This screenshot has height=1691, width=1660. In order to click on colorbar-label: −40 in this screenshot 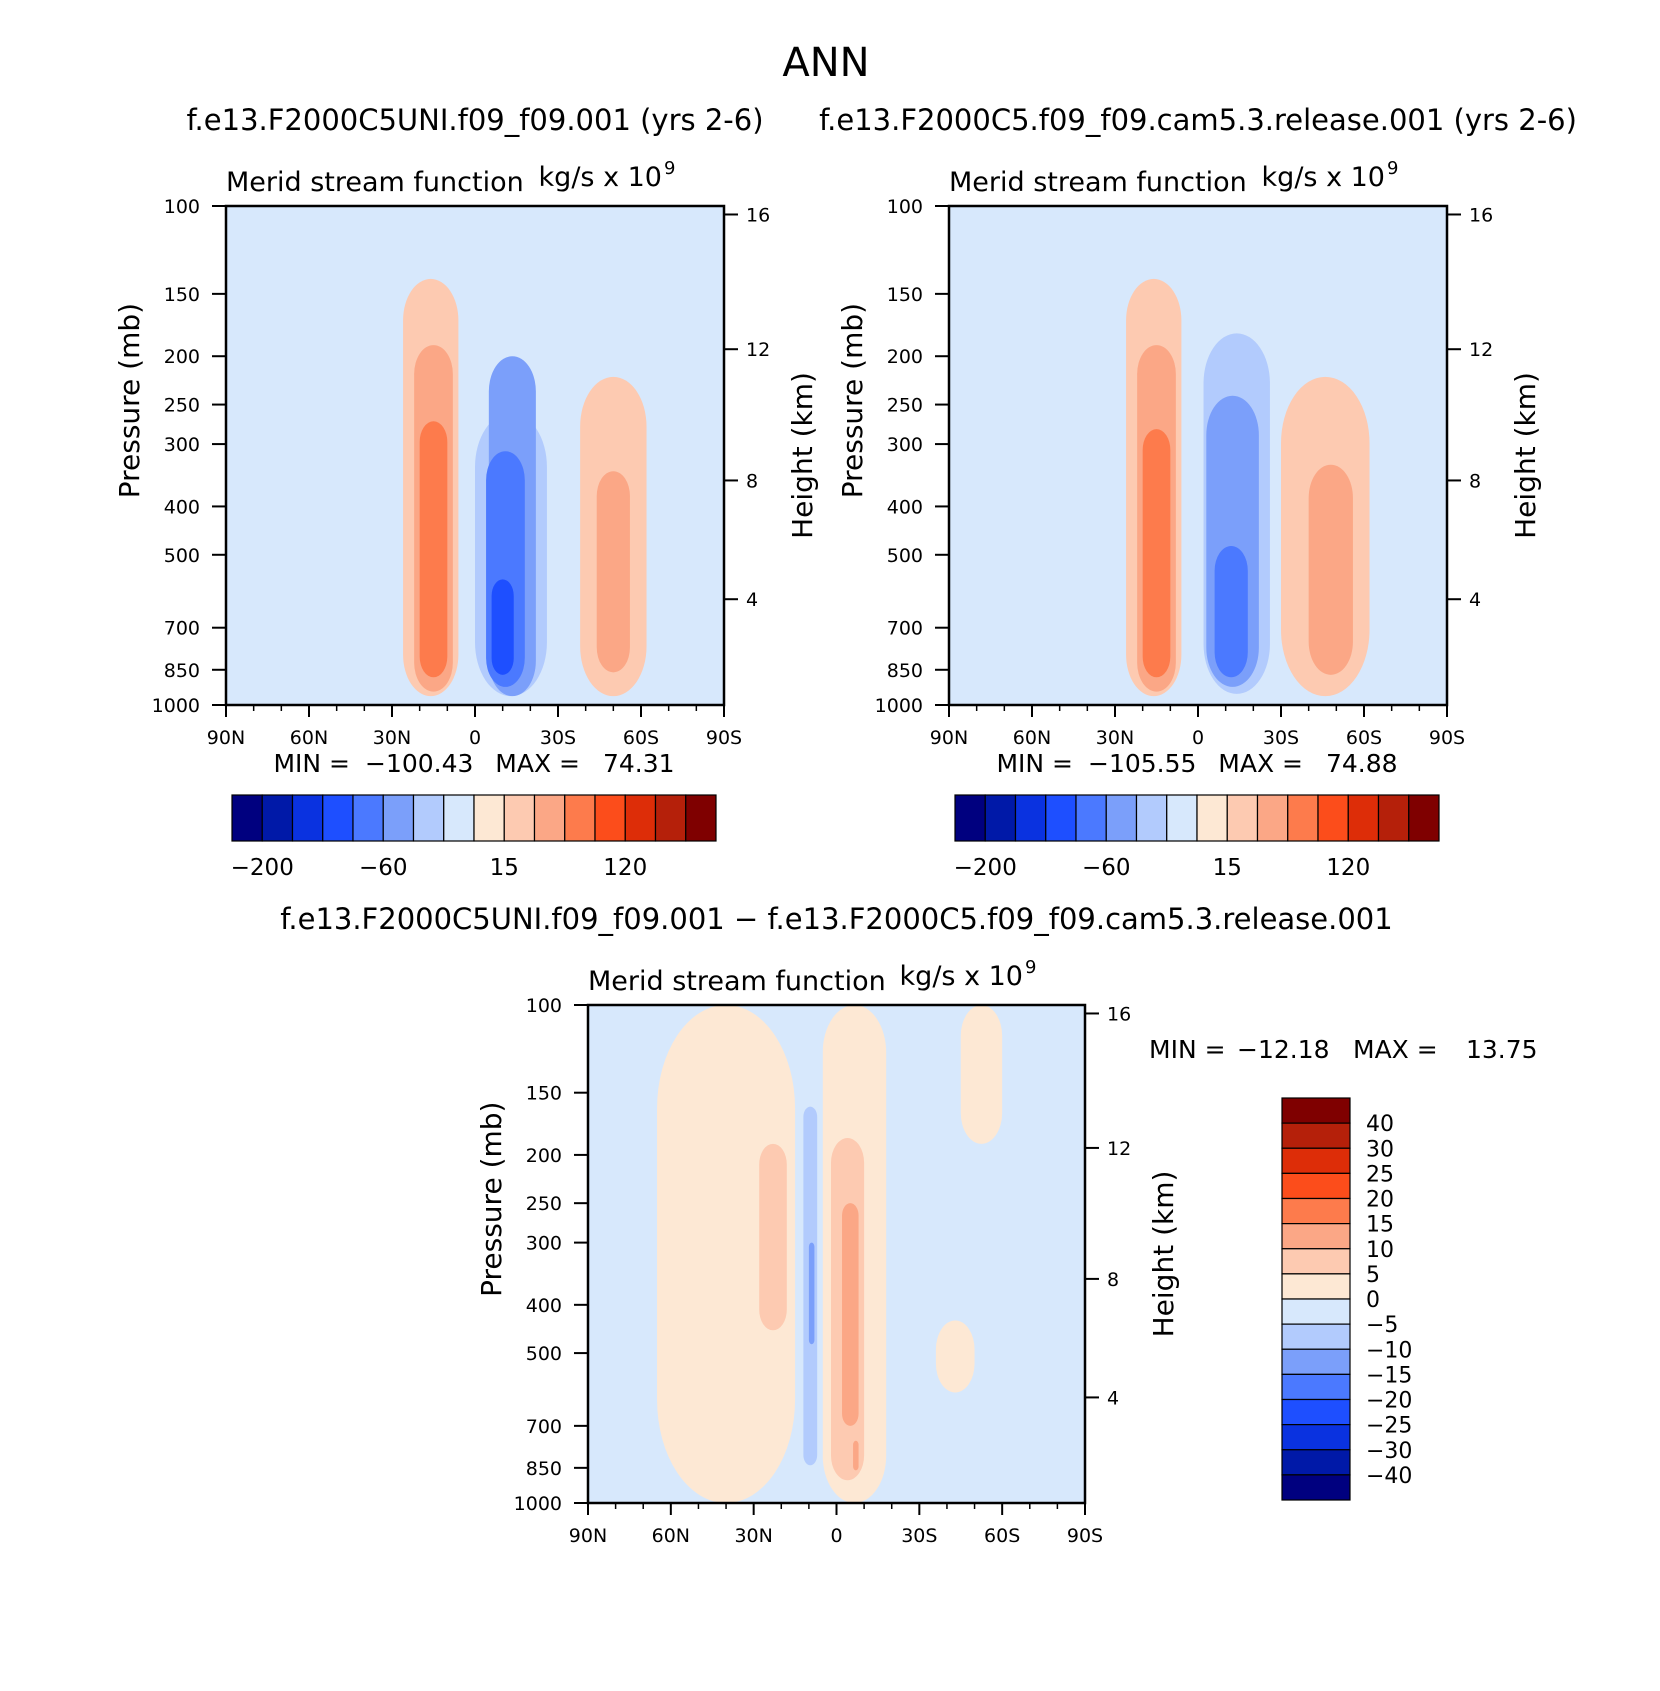, I will do `click(1389, 1476)`.